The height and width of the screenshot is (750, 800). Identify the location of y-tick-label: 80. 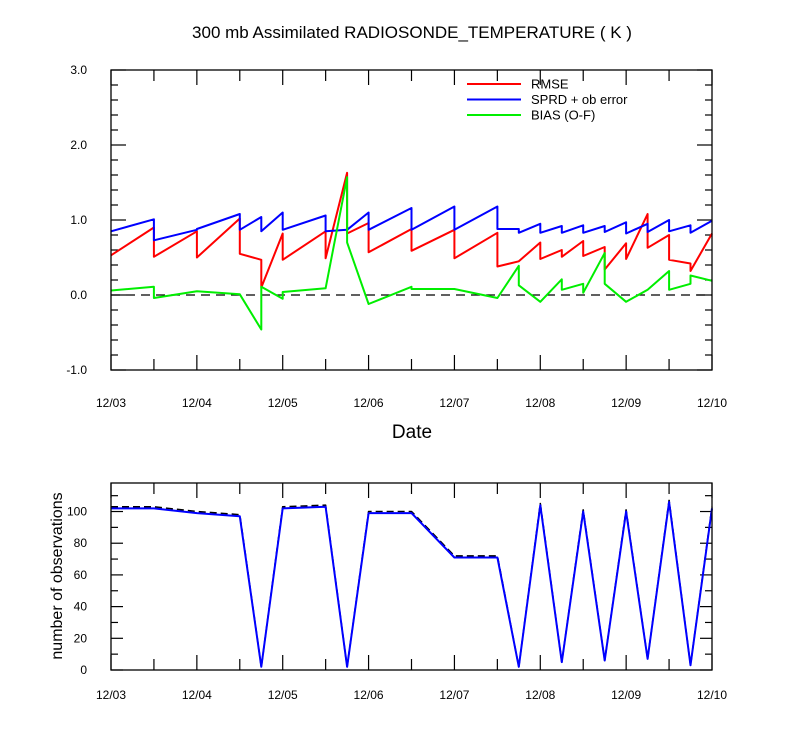
(81, 543).